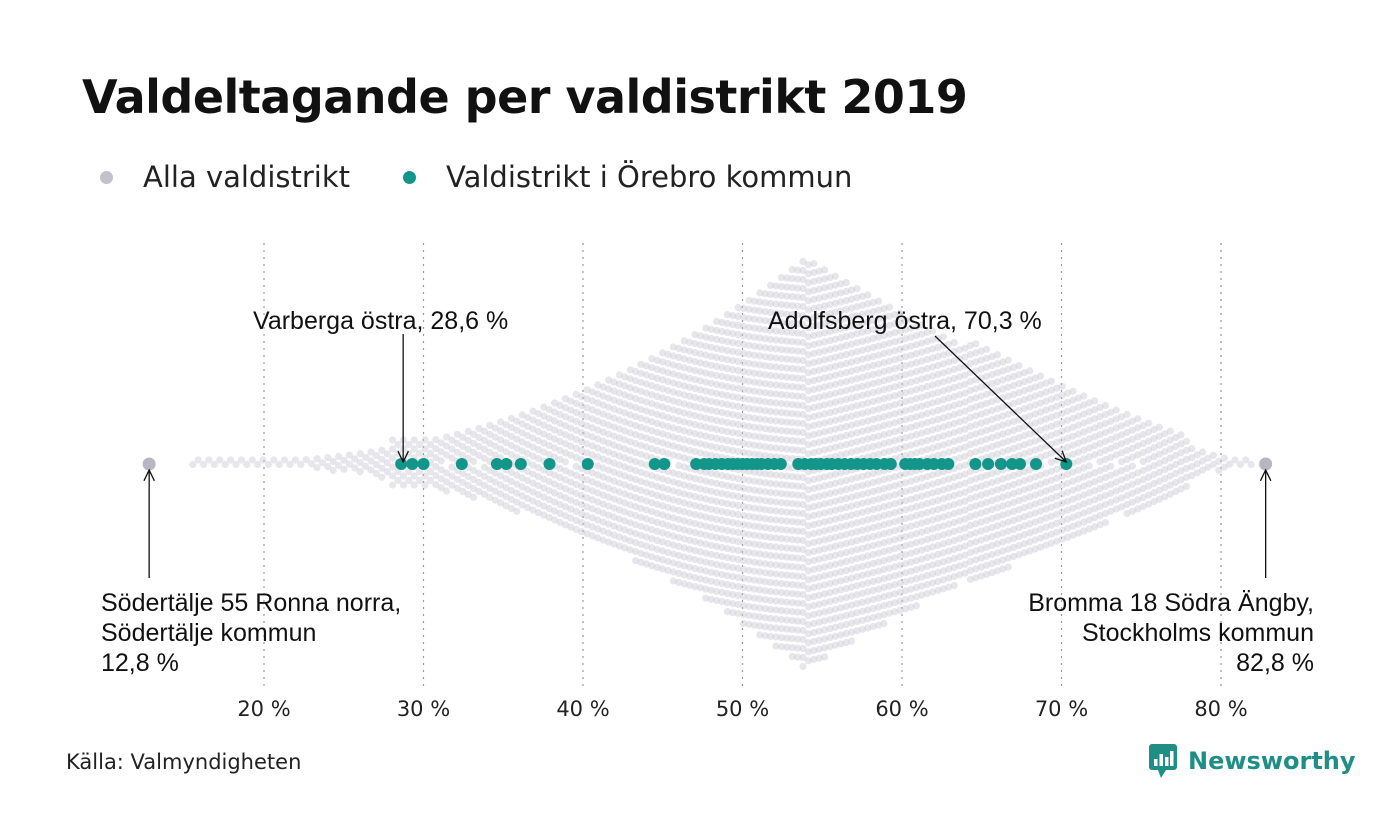 The height and width of the screenshot is (840, 1400). Describe the element at coordinates (423, 464) in the screenshot. I see `orebro-district-point` at that location.